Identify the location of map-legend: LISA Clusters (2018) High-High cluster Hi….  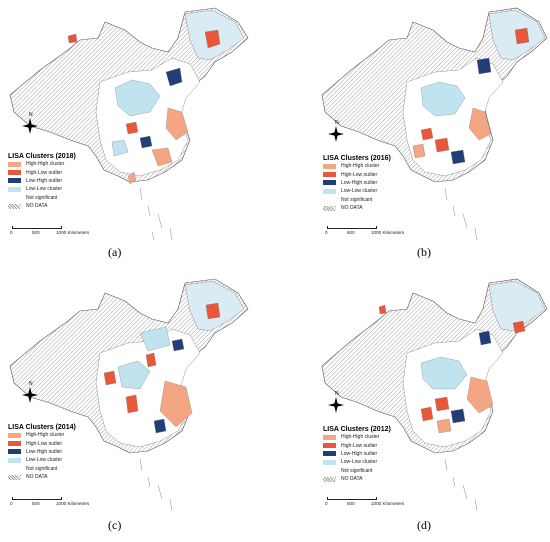
(42, 181).